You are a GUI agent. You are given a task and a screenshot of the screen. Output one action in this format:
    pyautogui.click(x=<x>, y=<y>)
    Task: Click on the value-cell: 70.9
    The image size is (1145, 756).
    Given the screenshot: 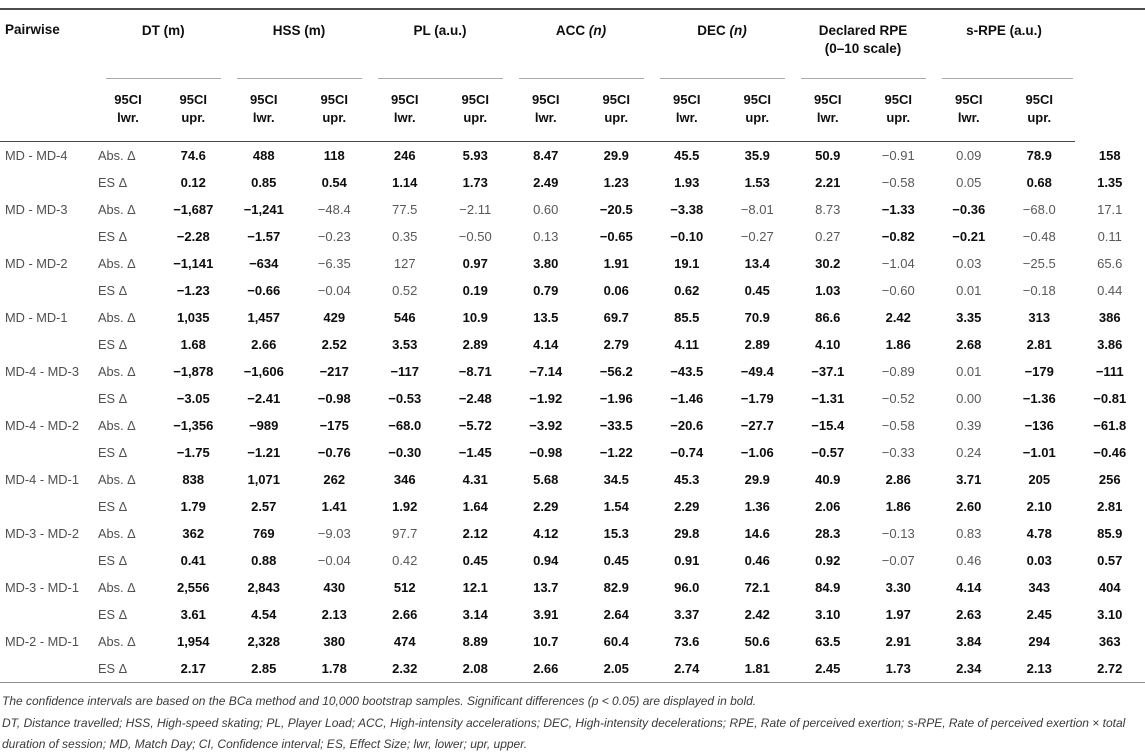 What is the action you would take?
    pyautogui.click(x=757, y=317)
    